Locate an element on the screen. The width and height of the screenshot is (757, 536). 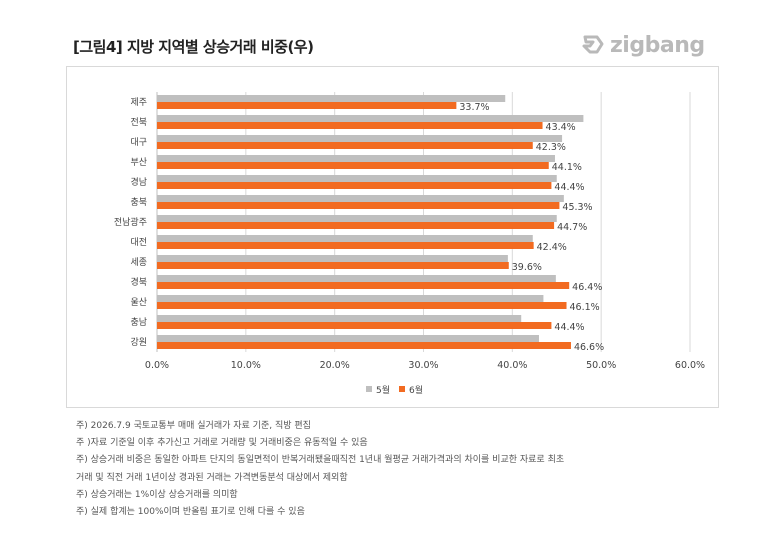
footnote: 주) 실제 합계는 100%이며 반올림 표기로 인해 다를 수 있음 is located at coordinates (190, 512).